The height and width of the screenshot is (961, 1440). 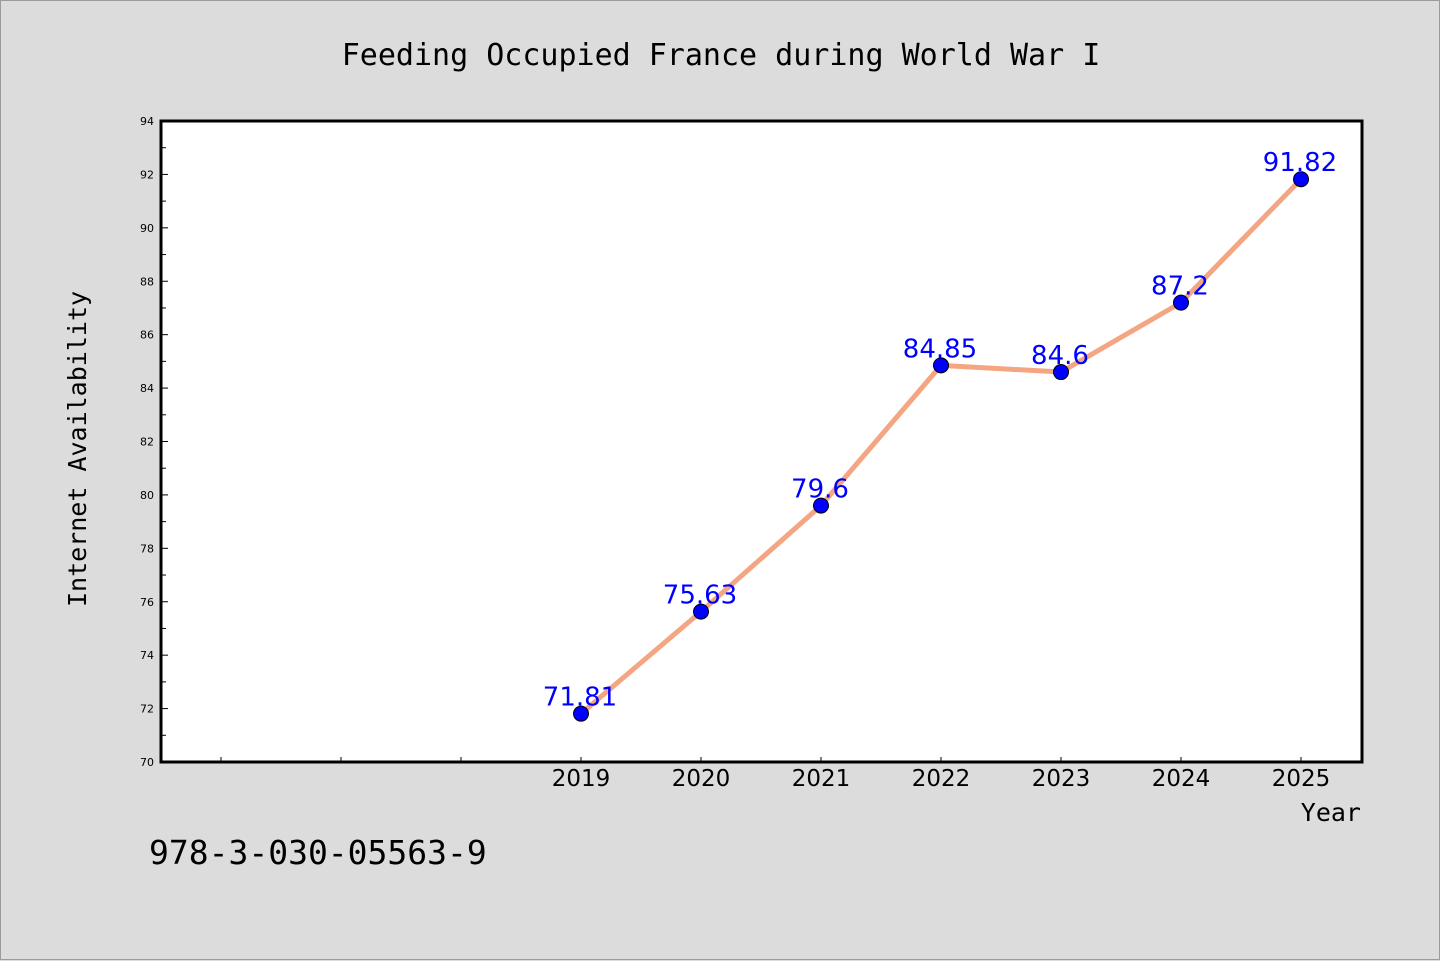 What do you see at coordinates (147, 602) in the screenshot?
I see `y-tick-label: 76` at bounding box center [147, 602].